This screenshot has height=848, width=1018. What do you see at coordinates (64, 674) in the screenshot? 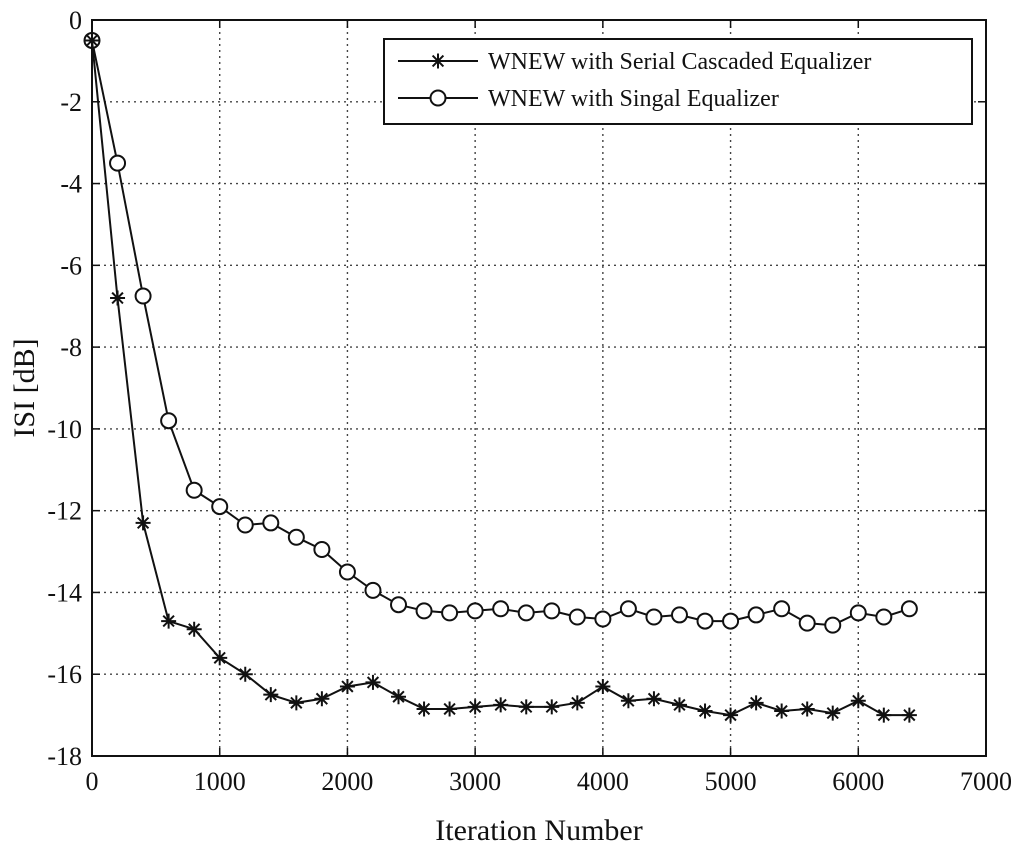
I see `y-tick-label: -16` at bounding box center [64, 674].